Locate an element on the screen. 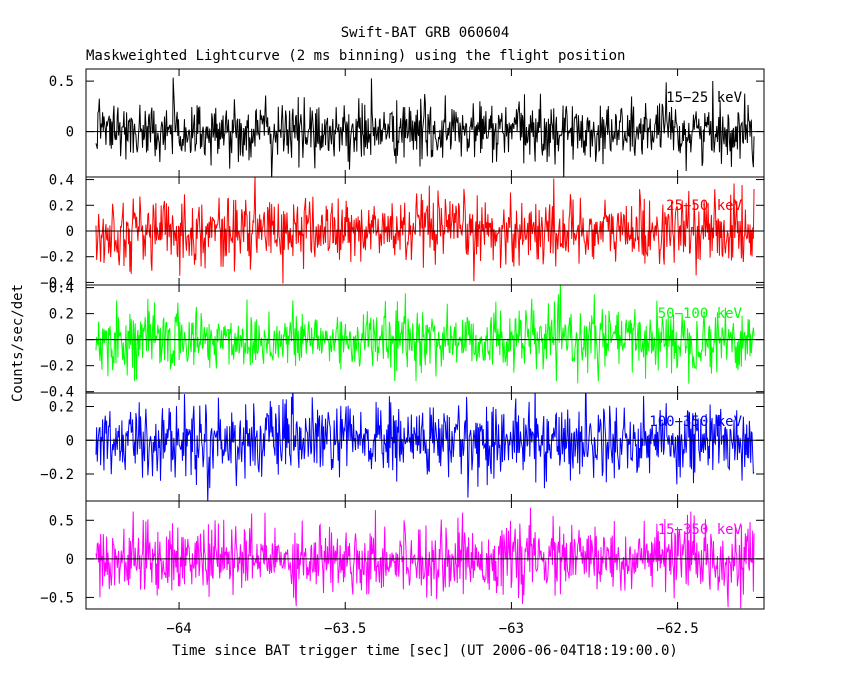  y-tick-label-4-1: 0.2 is located at coordinates (61, 408).